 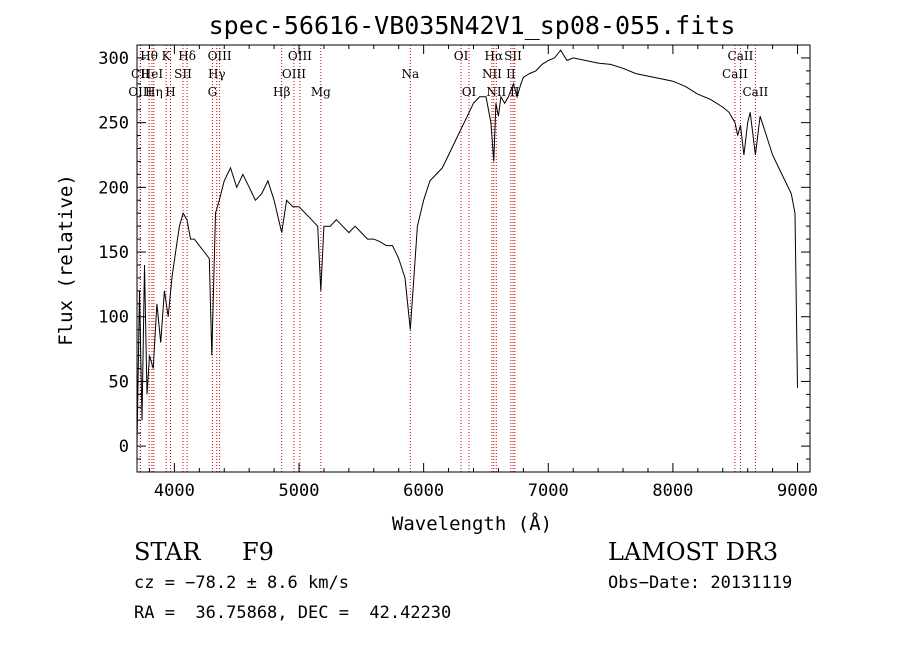 I want to click on line-label-1: CII, so click(x=140, y=74).